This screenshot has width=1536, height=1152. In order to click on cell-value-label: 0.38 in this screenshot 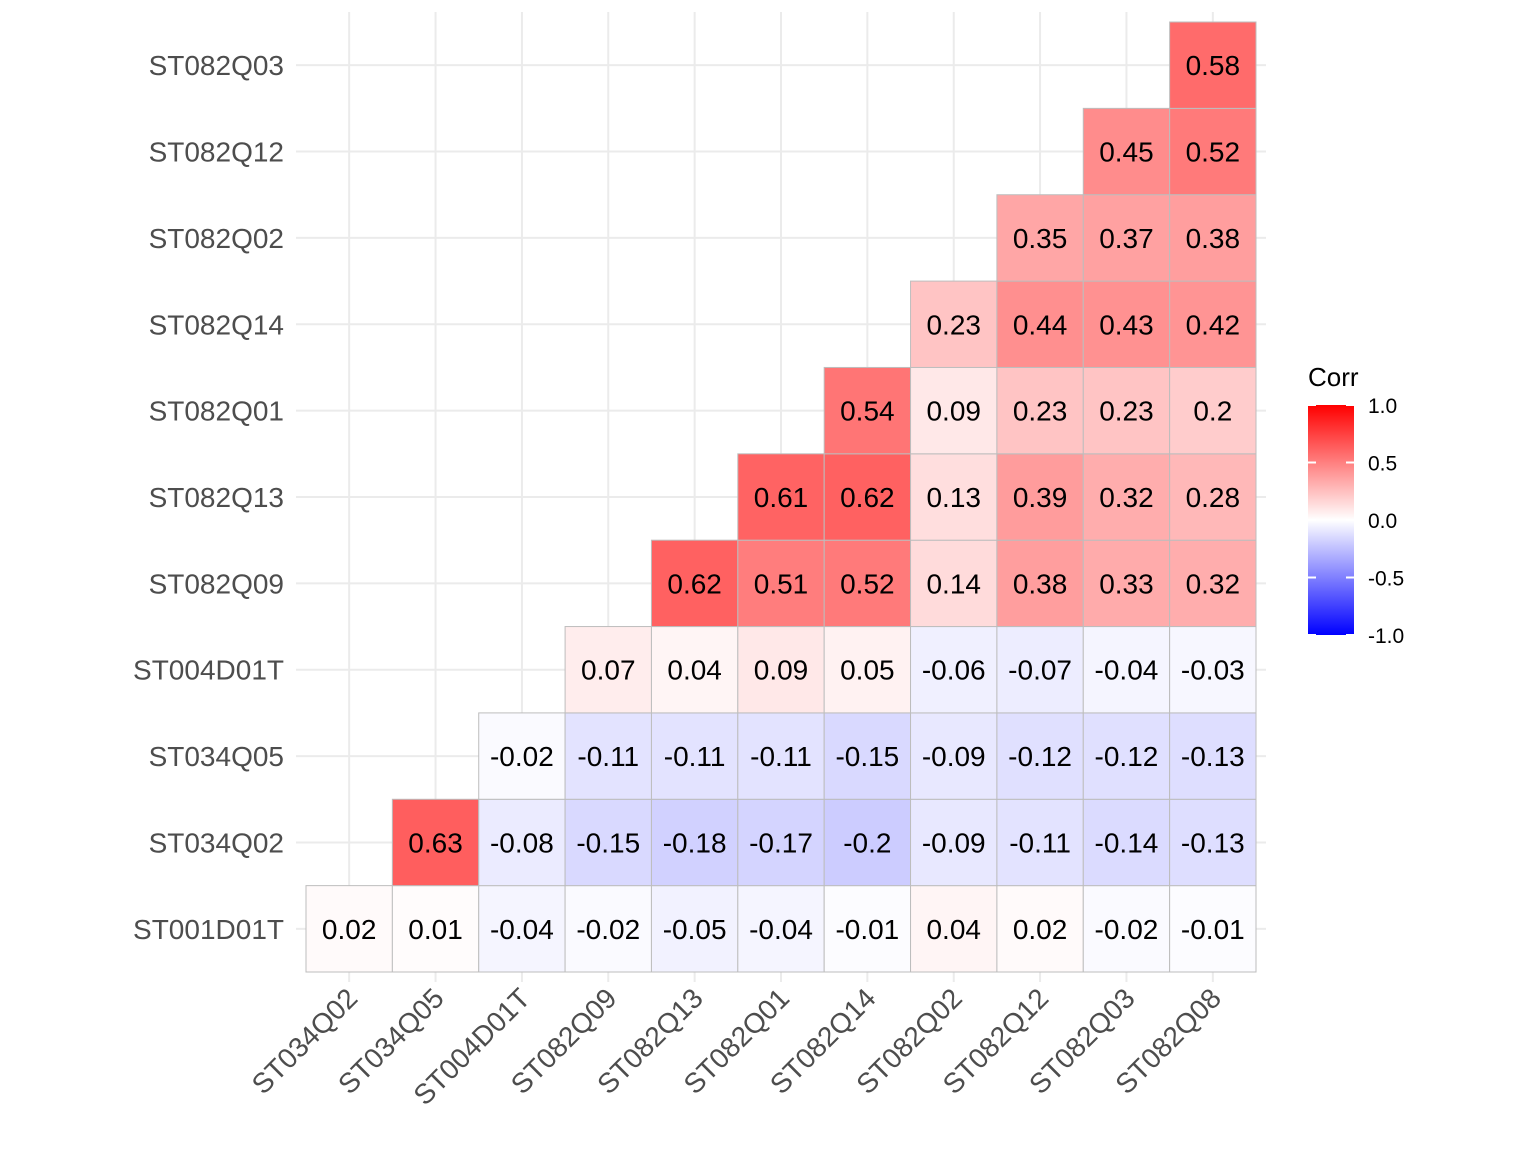, I will do `click(1040, 583)`.